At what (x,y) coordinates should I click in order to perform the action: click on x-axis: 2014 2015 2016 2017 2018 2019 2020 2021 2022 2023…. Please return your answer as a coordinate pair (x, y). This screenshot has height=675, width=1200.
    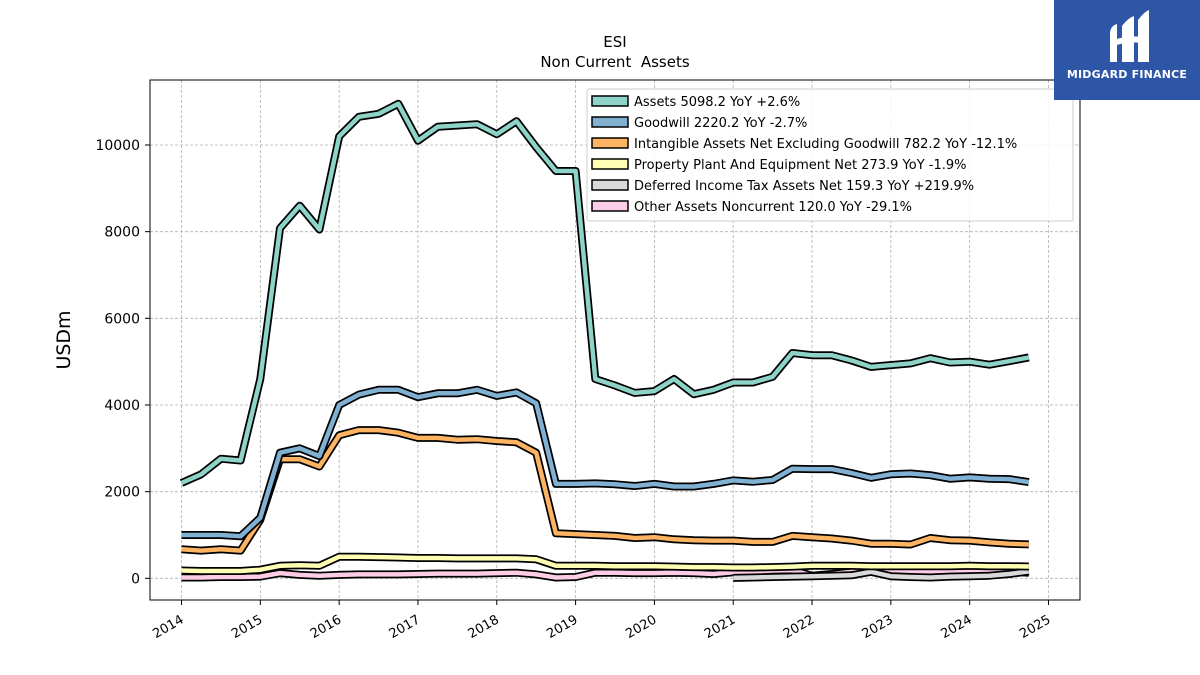
    Looking at the image, I should click on (601, 621).